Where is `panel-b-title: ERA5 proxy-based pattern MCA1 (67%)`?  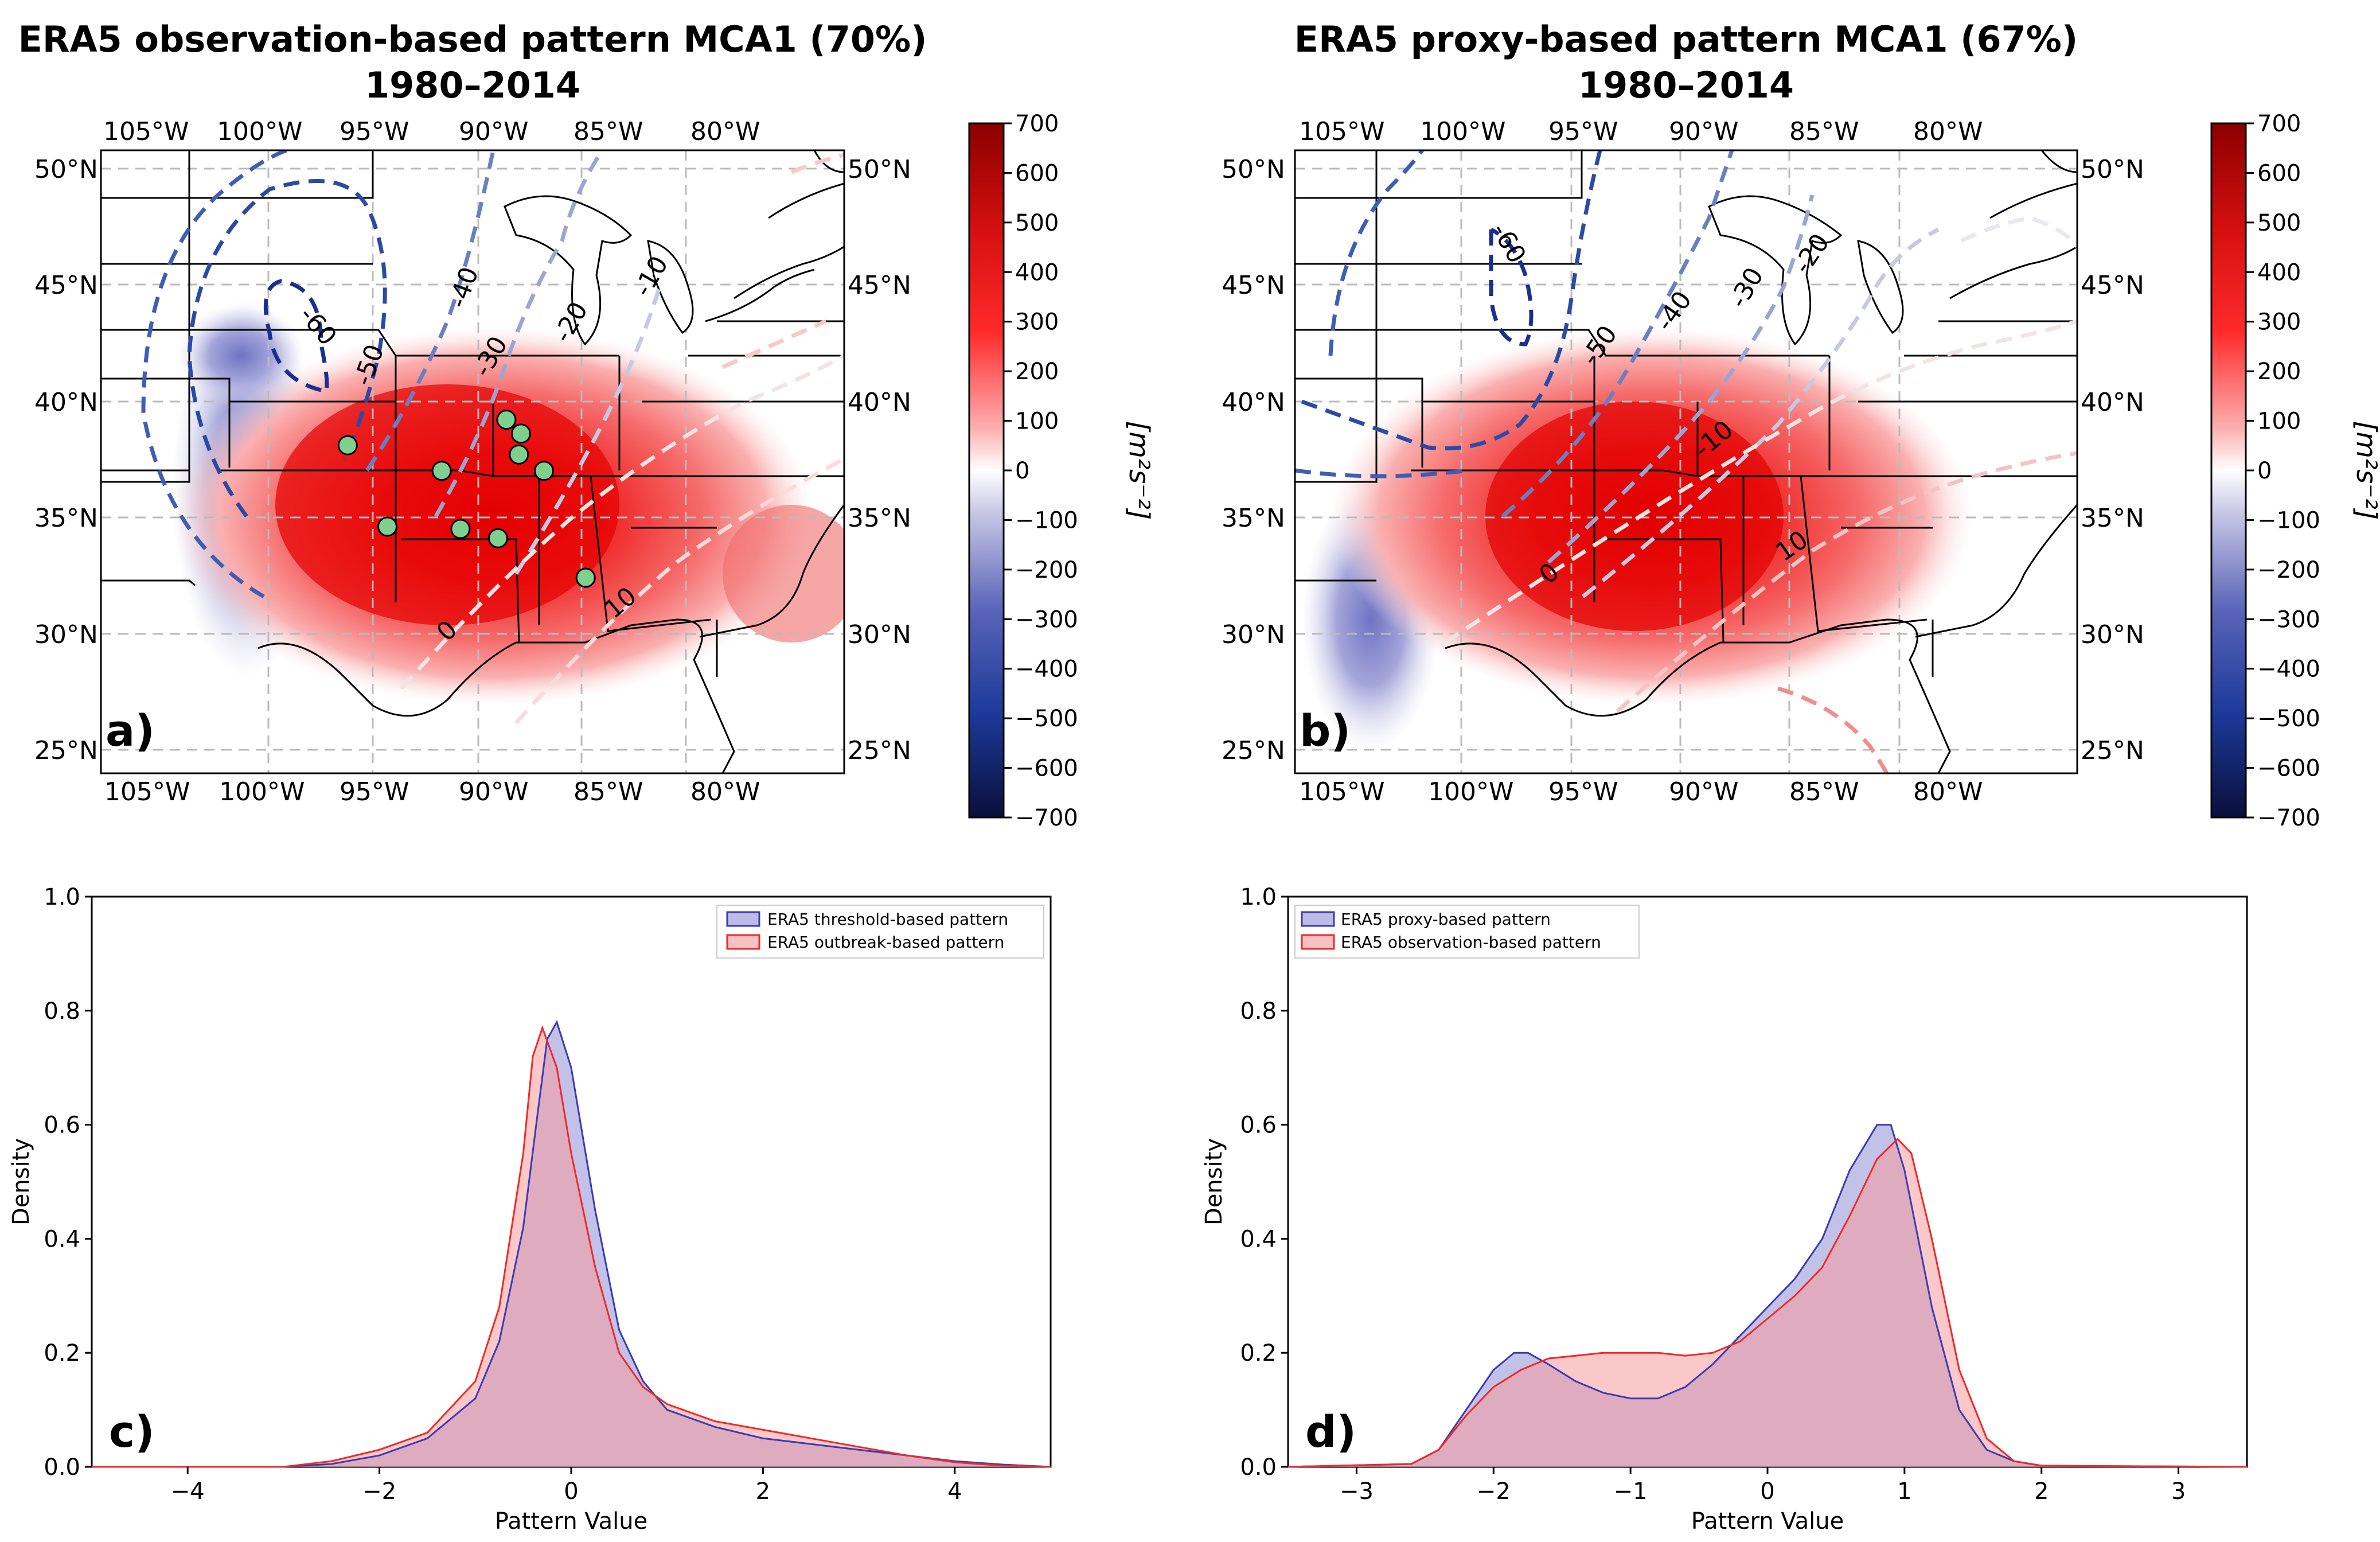
panel-b-title: ERA5 proxy-based pattern MCA1 (67%) is located at coordinates (1686, 39).